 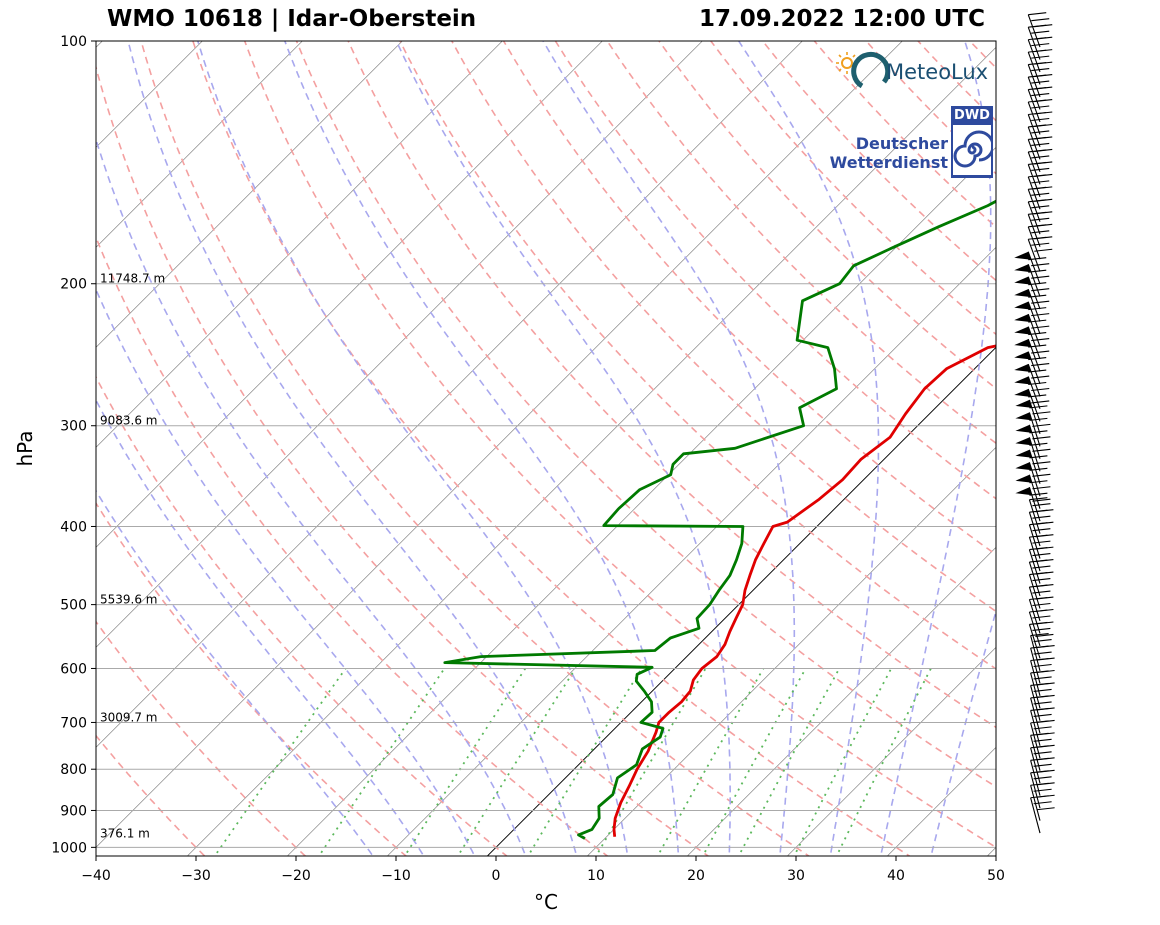 What do you see at coordinates (937, 72) in the screenshot?
I see `meteolux-wordmark: MeteoLux` at bounding box center [937, 72].